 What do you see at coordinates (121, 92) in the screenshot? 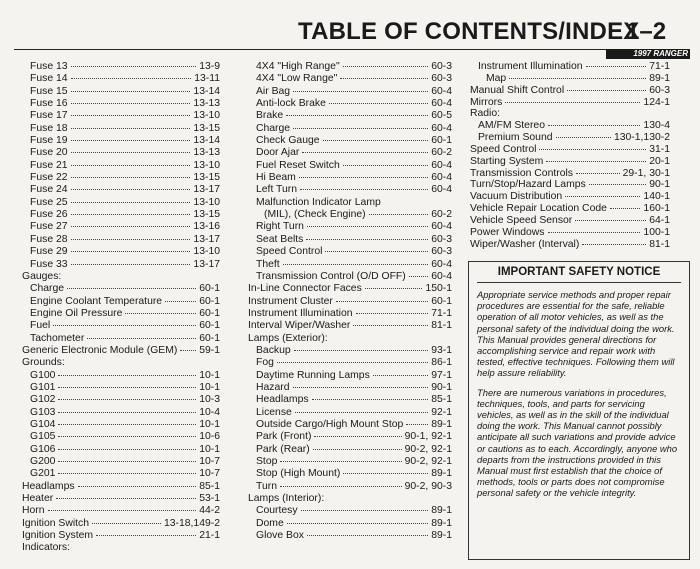
I see `index-entry: Fuse 15 13-14` at bounding box center [121, 92].